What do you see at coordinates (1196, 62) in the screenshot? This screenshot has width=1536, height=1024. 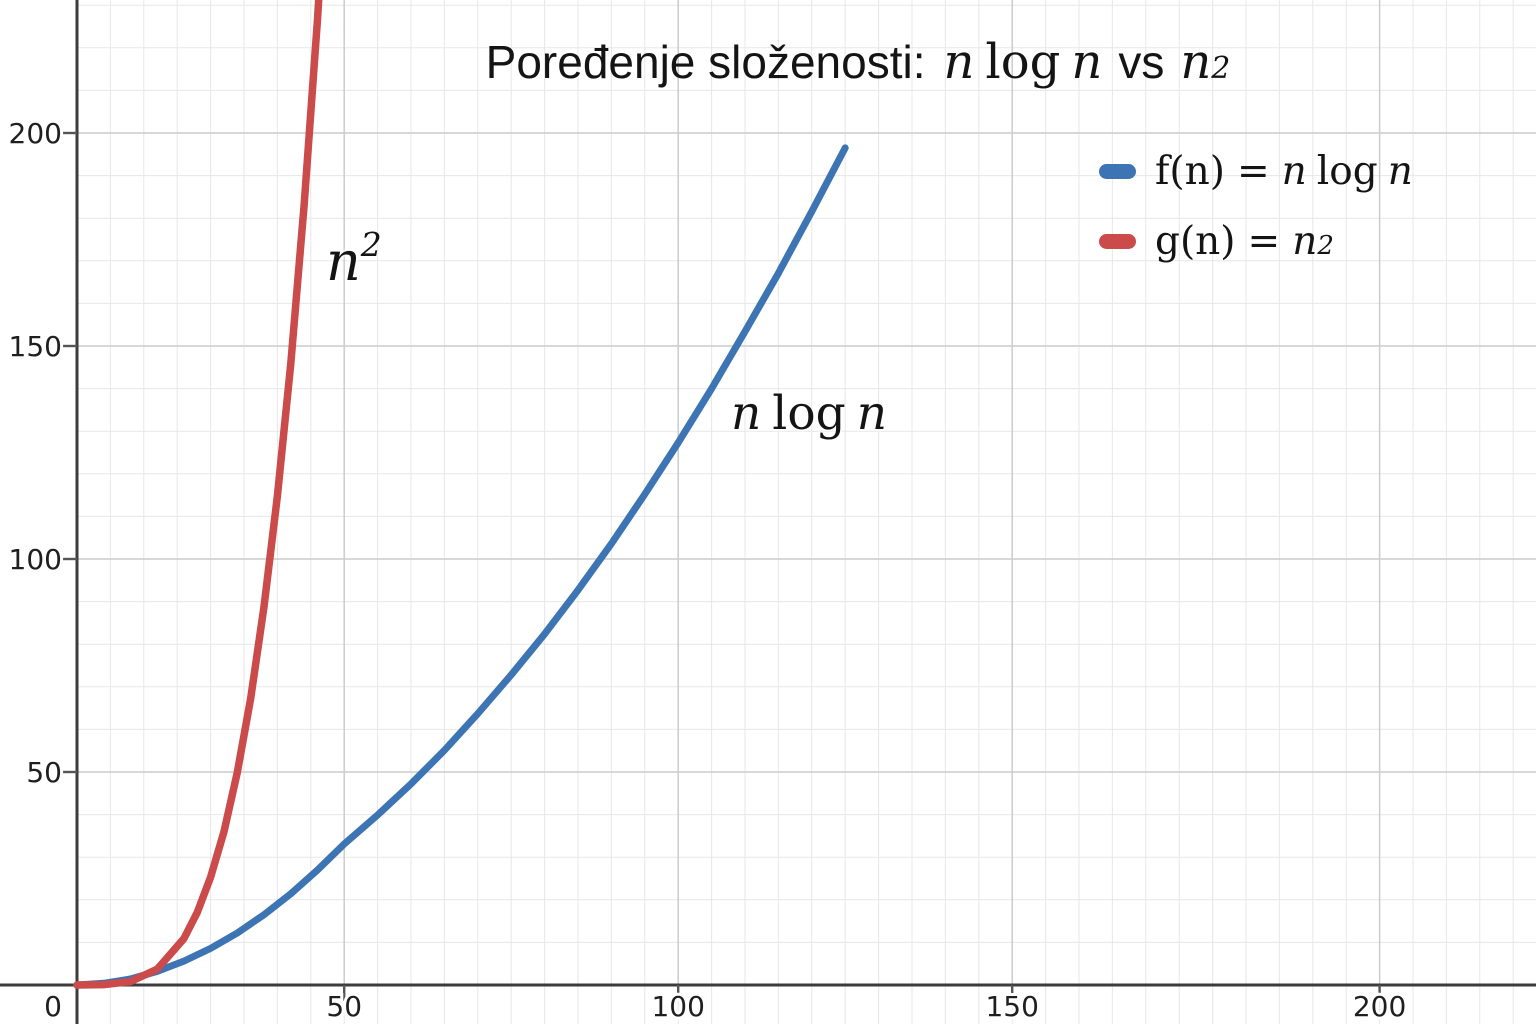 I see `title-math-nsq: n` at bounding box center [1196, 62].